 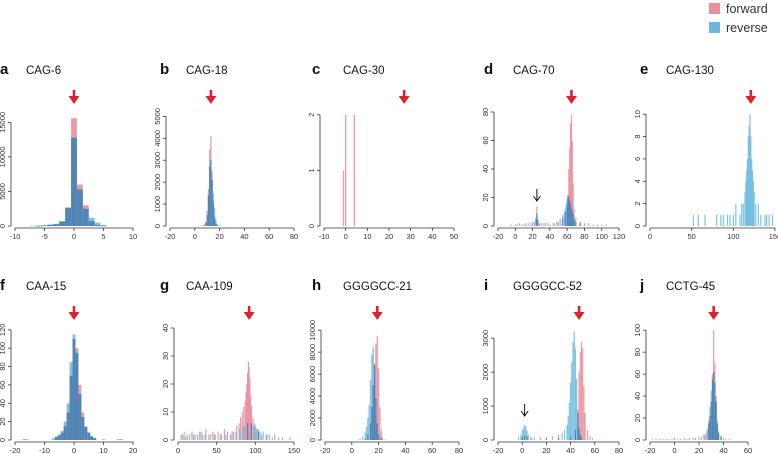 What do you see at coordinates (316, 285) in the screenshot?
I see `panel-letter: h` at bounding box center [316, 285].